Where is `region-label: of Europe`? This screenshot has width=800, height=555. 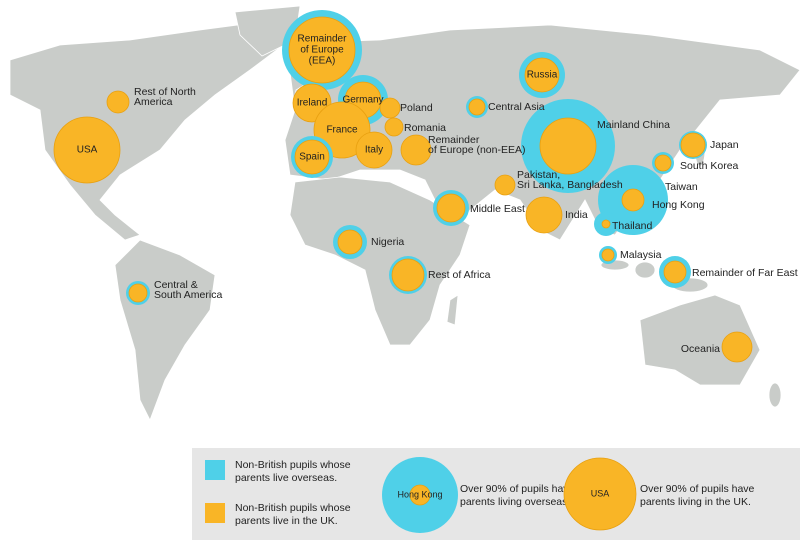 region-label: of Europe is located at coordinates (322, 50).